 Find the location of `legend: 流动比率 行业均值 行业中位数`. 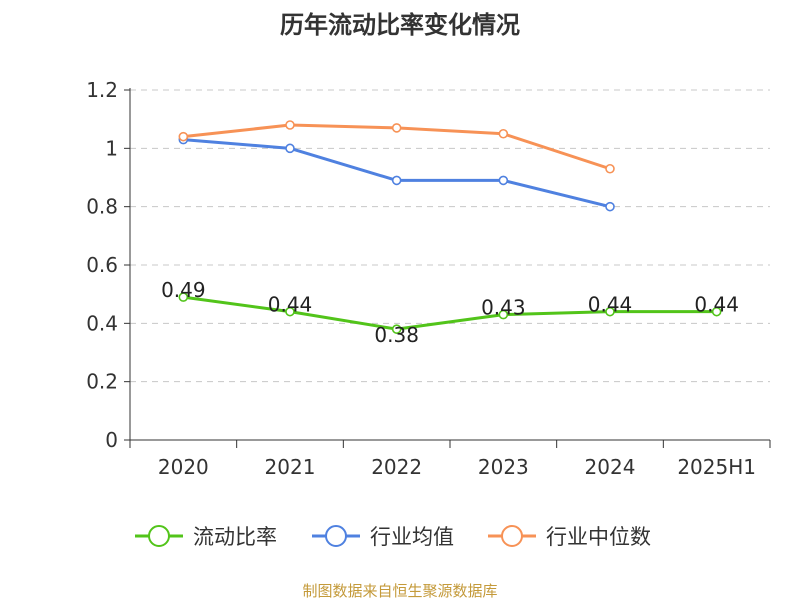

legend: 流动比率 行业均值 行业中位数 is located at coordinates (393, 537).